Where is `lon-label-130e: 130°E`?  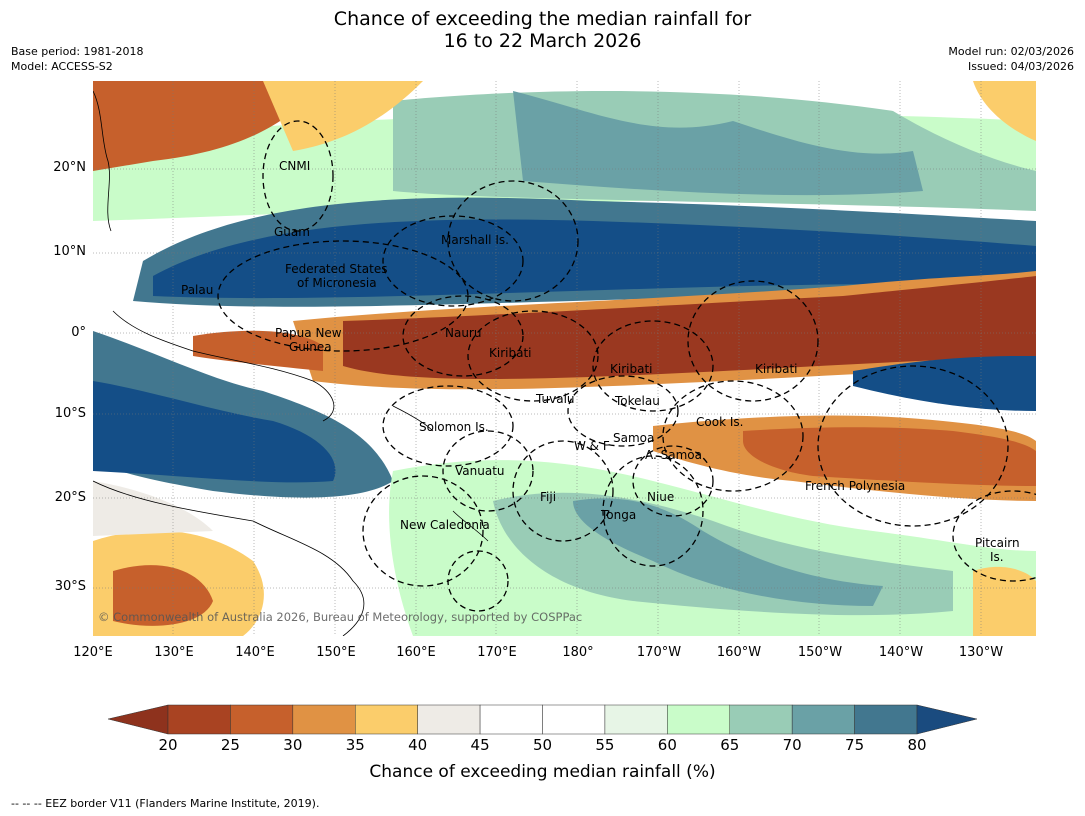
lon-label-130e: 130°E is located at coordinates (174, 652).